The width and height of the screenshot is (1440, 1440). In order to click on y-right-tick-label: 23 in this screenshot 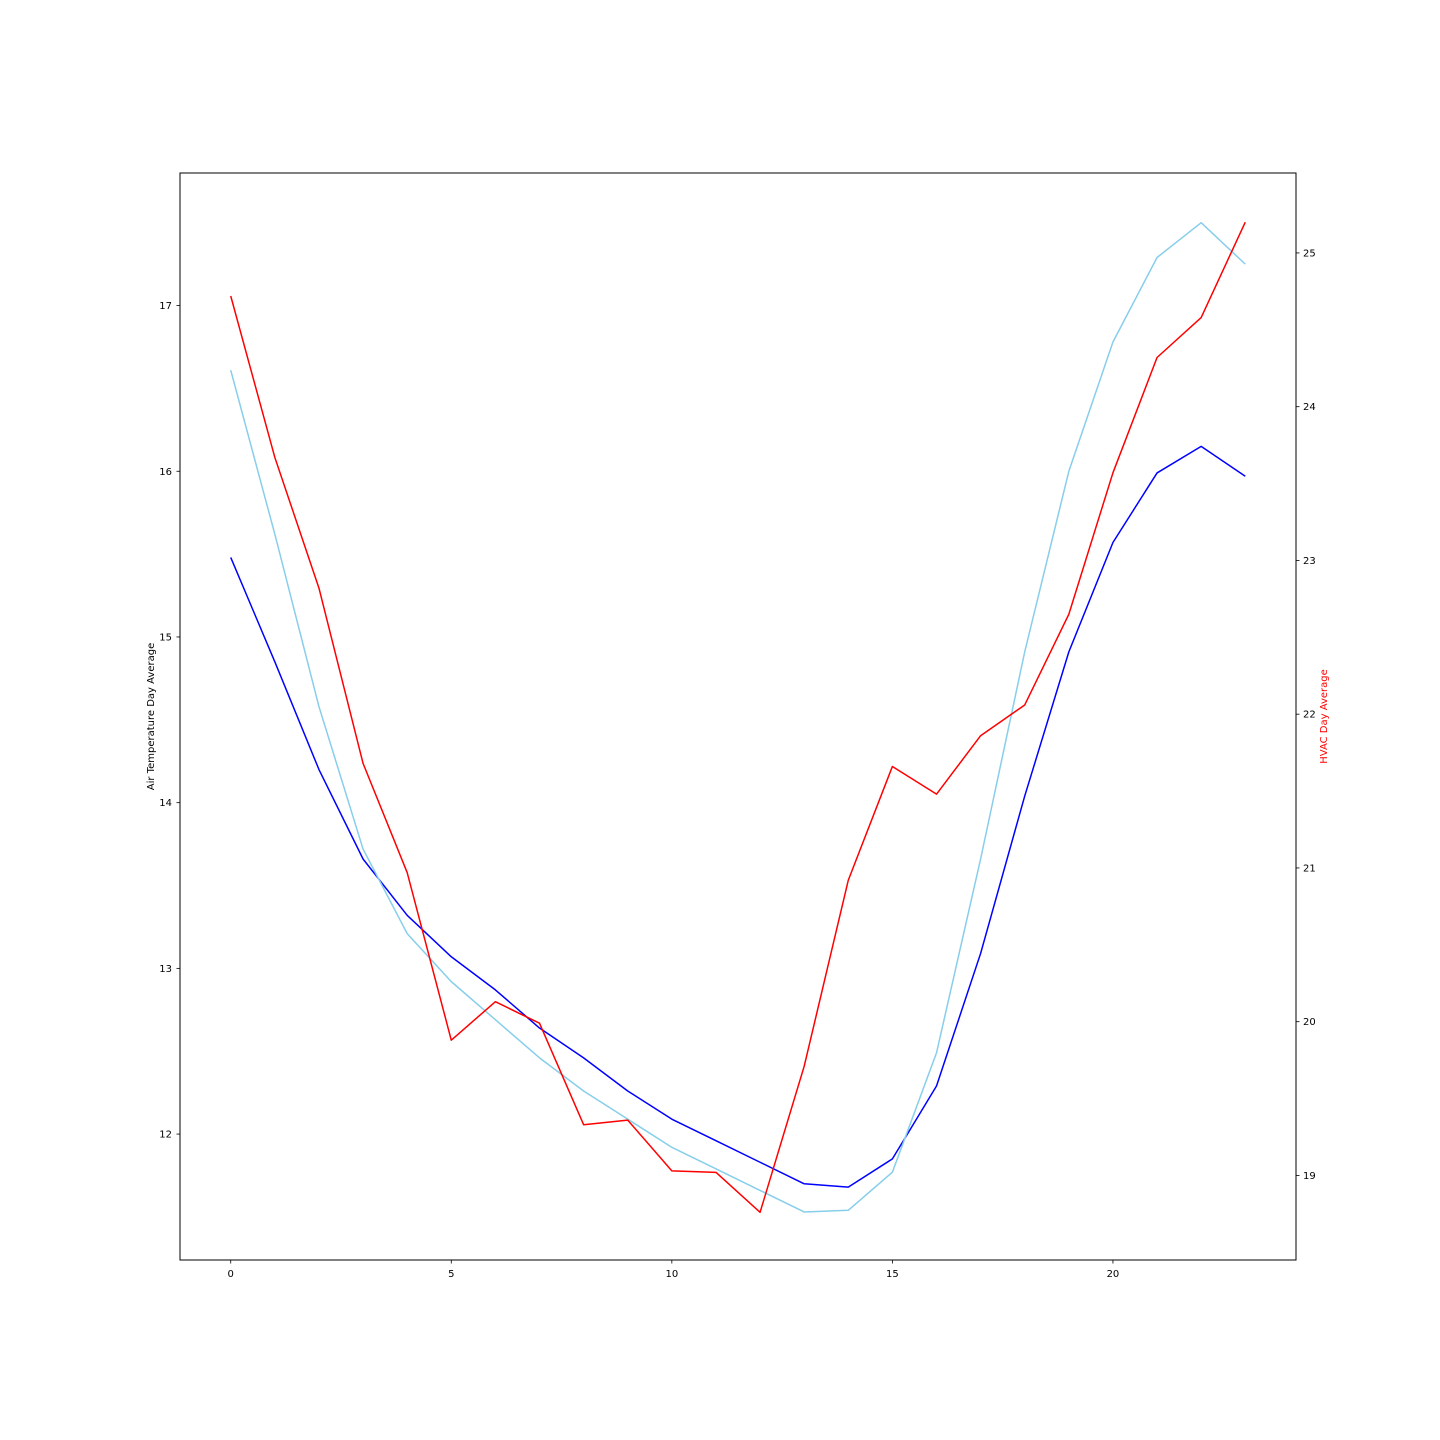, I will do `click(1309, 561)`.